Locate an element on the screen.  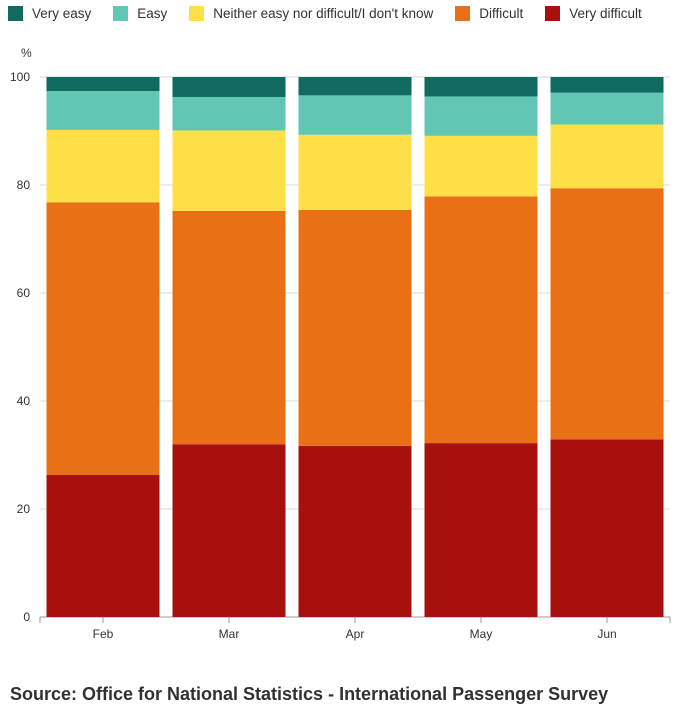
bar-mar-neither-easy-nor-difficult-i-don-t-know is located at coordinates (229, 170).